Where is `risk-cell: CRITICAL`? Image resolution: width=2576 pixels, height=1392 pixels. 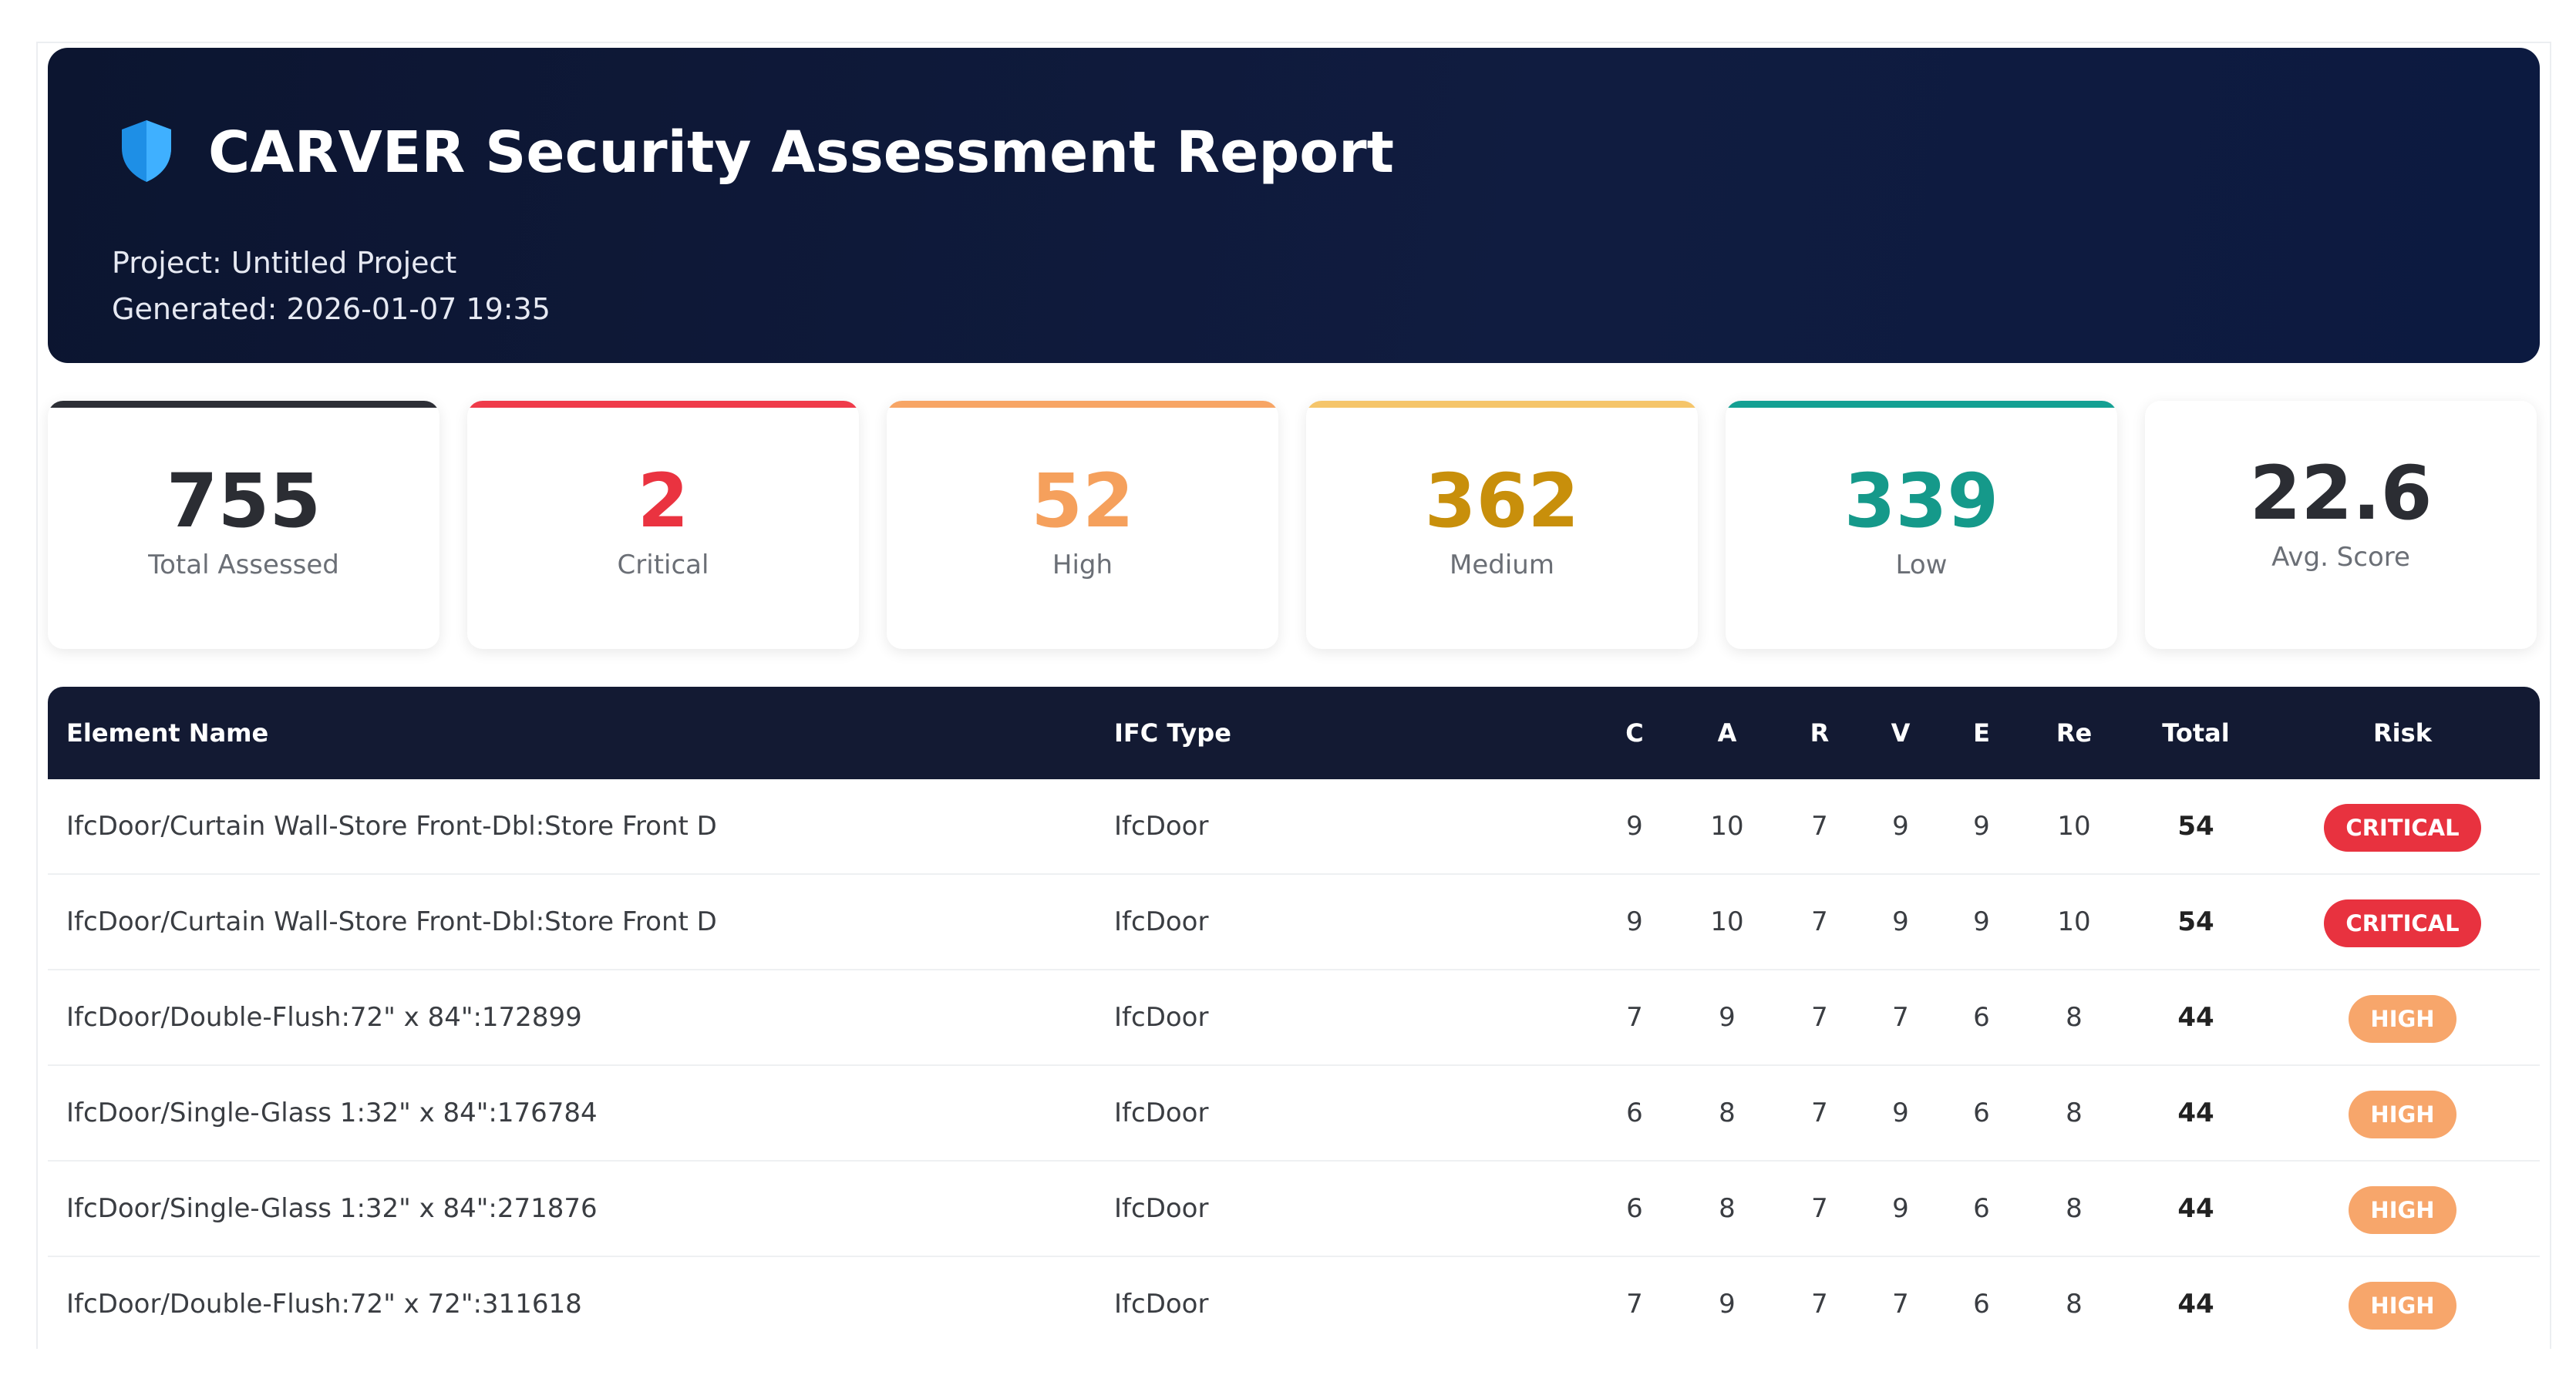
risk-cell: CRITICAL is located at coordinates (2402, 826).